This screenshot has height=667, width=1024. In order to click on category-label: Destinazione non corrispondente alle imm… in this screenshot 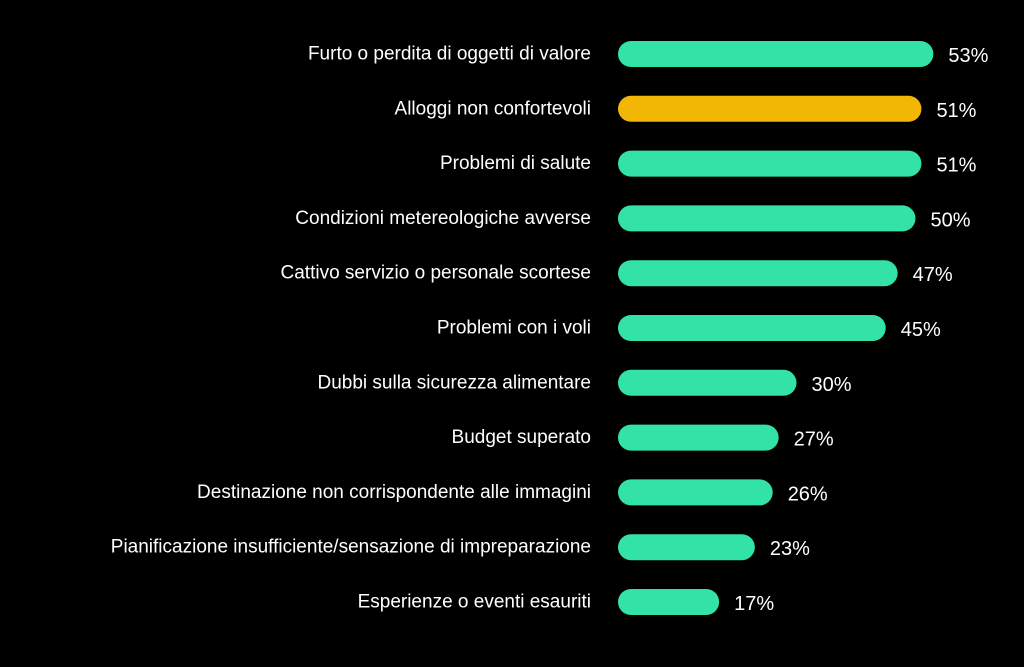, I will do `click(394, 492)`.